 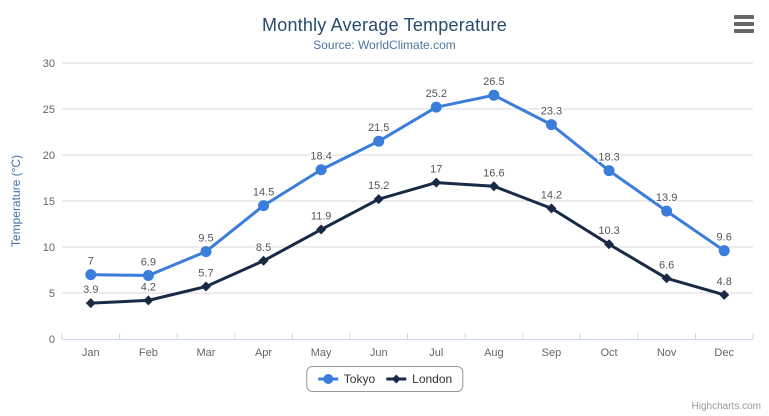 I want to click on legend-item-london: London, so click(x=418, y=379).